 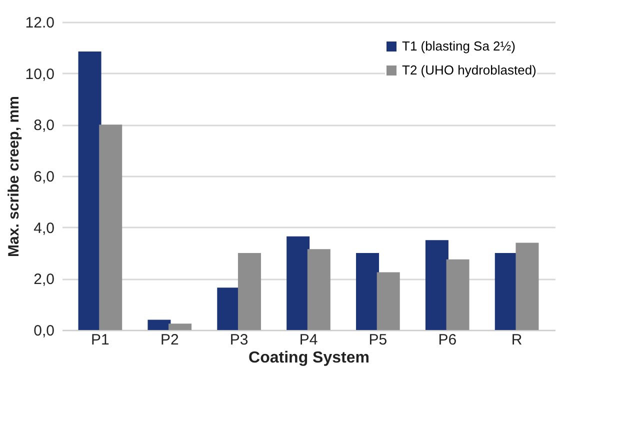 I want to click on x-axis-title: Coating System, so click(x=309, y=358).